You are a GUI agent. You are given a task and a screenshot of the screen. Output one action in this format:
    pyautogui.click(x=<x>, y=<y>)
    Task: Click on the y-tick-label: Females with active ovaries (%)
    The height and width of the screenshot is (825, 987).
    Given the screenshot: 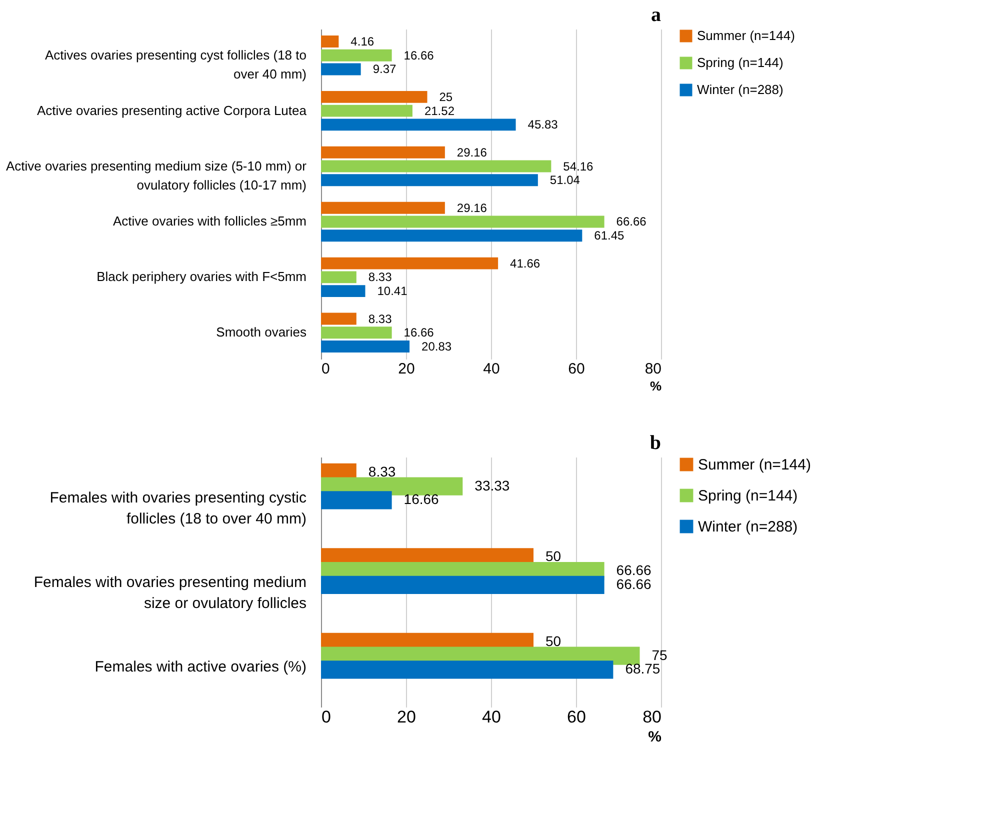 What is the action you would take?
    pyautogui.click(x=200, y=667)
    